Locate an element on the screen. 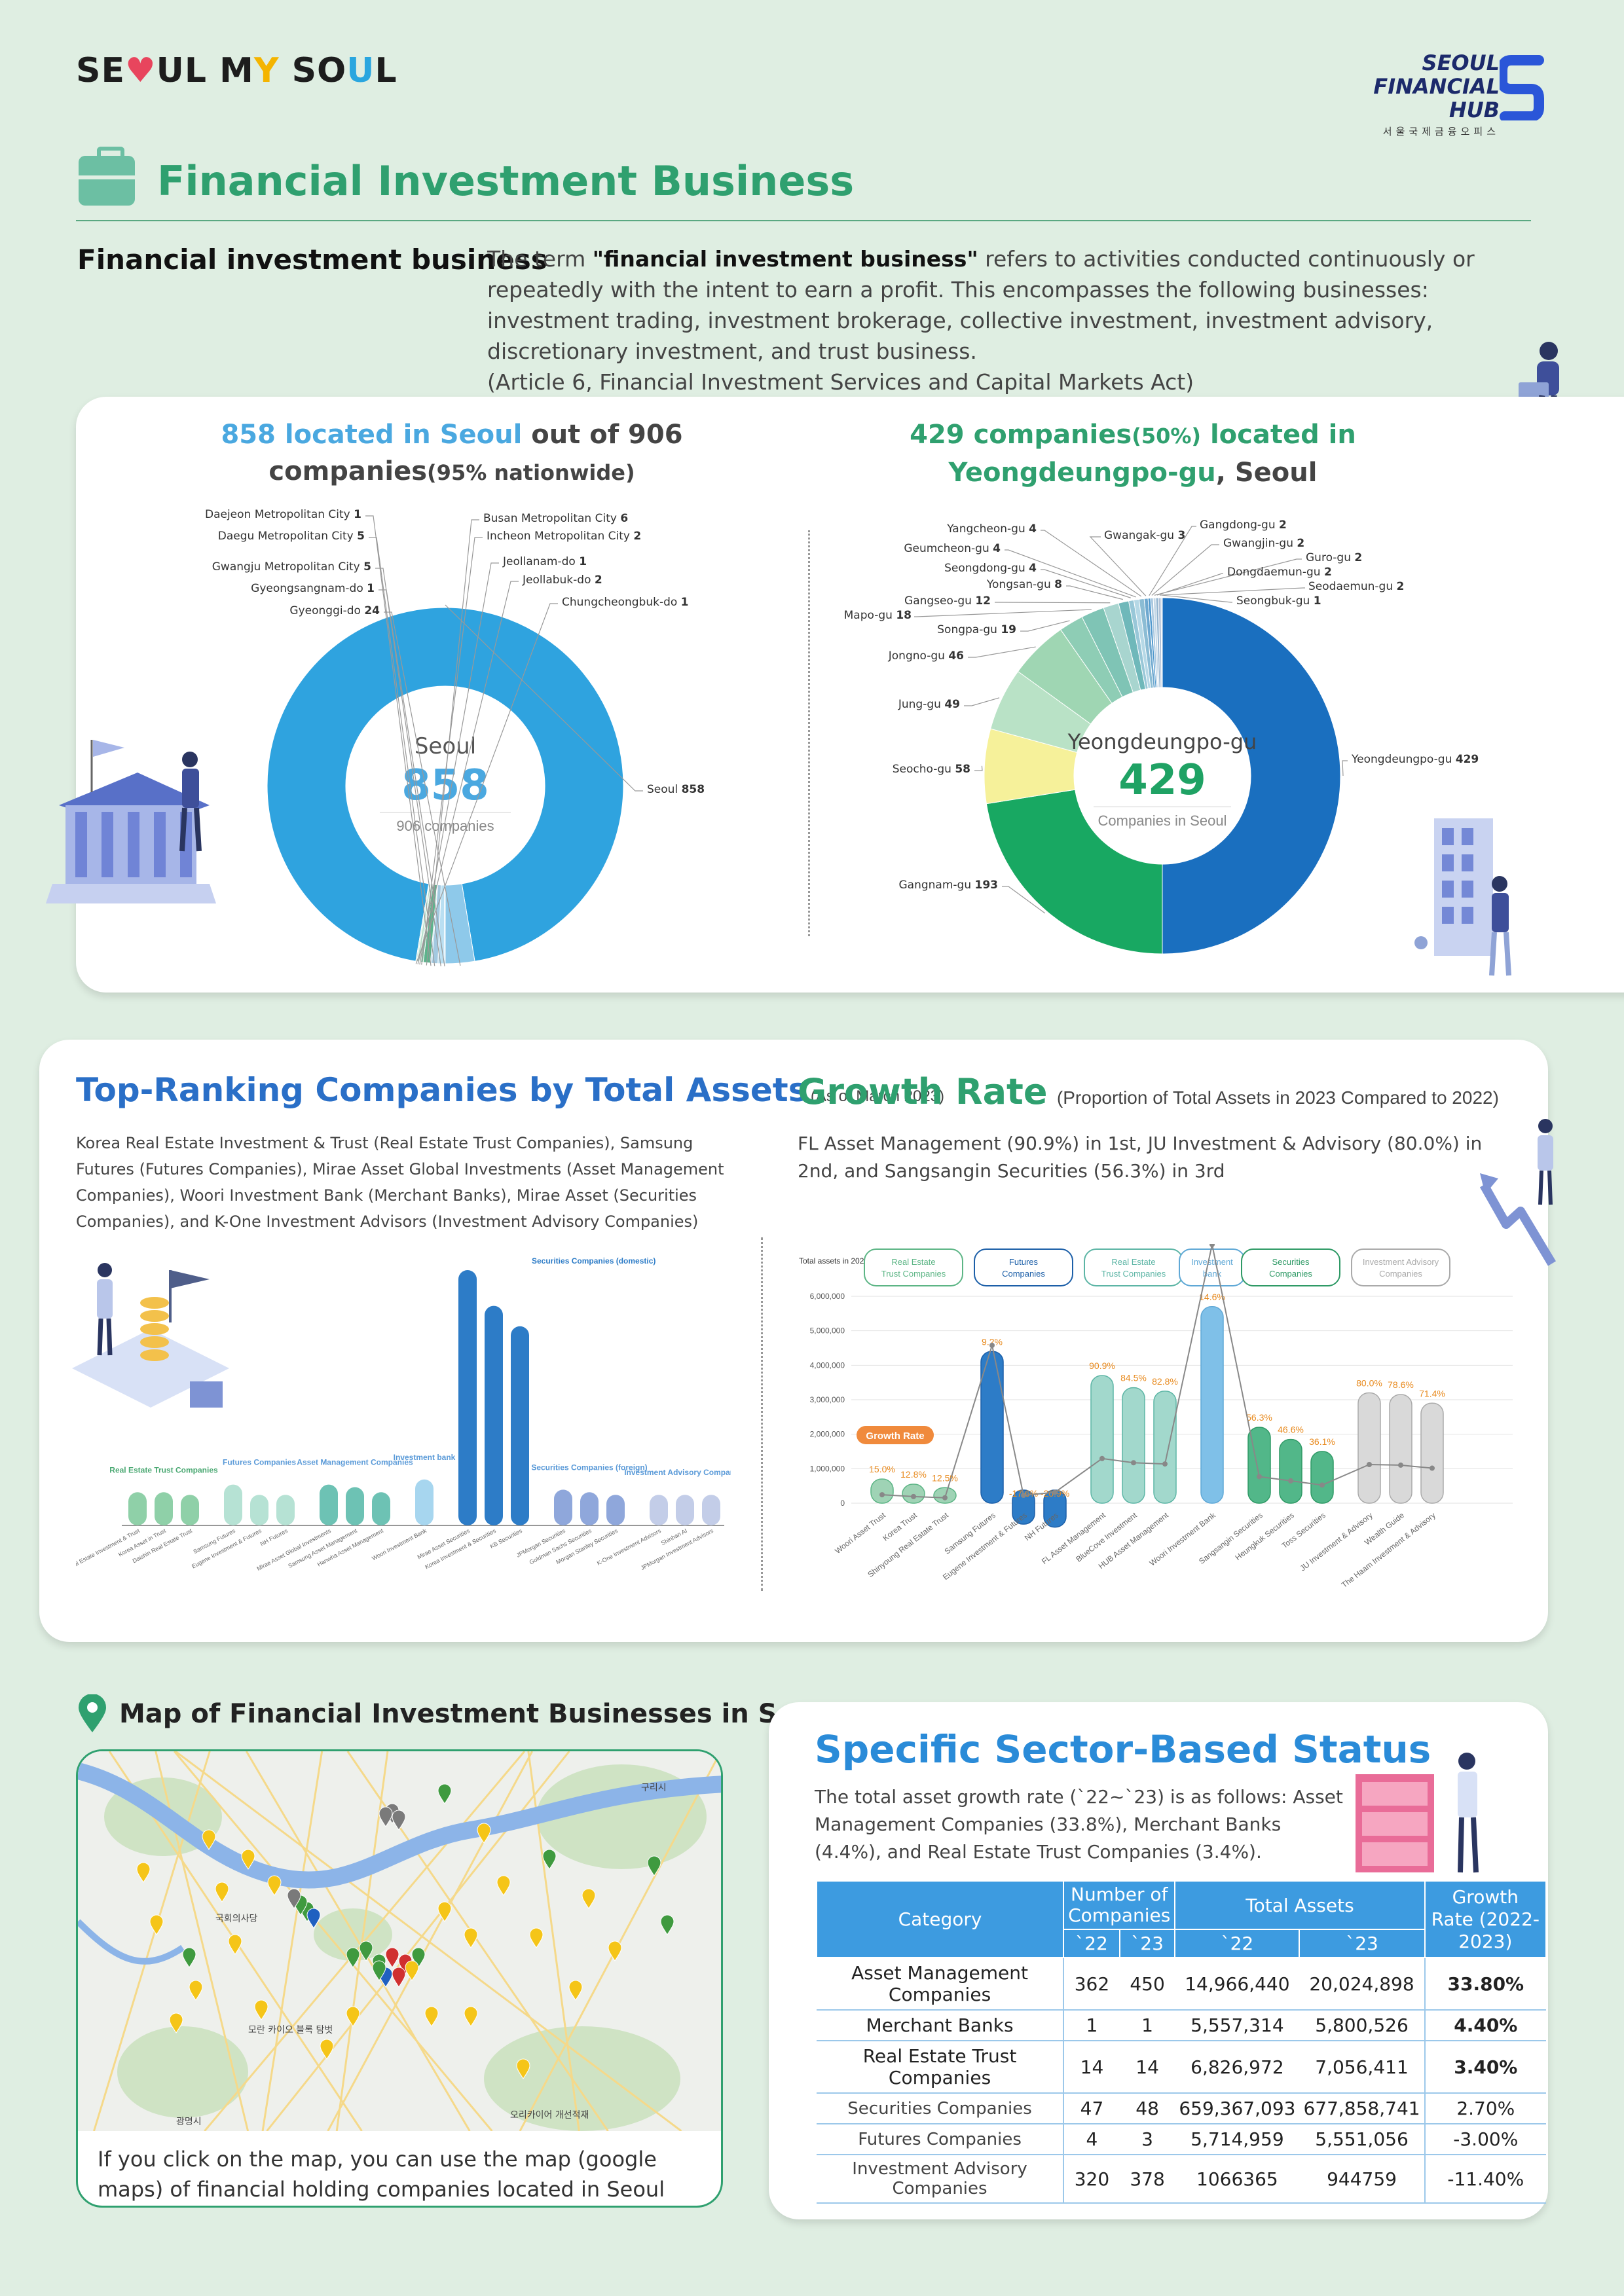  donut-label-name: Dongdaemun-gu is located at coordinates (1275, 572).